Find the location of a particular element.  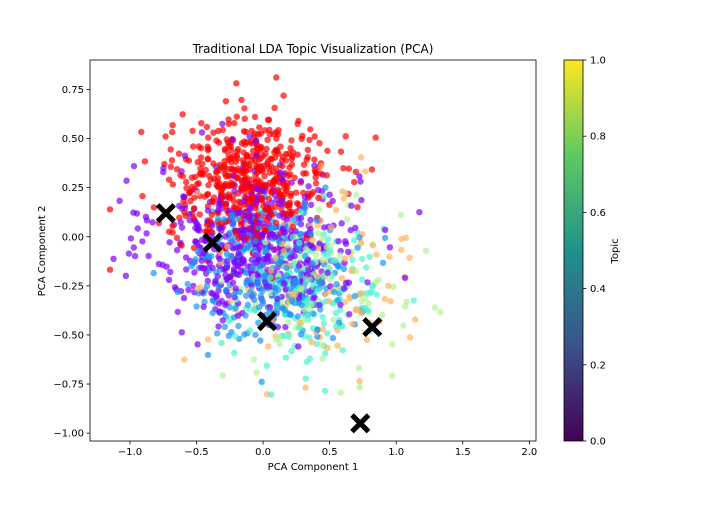

x-tick-label: 0.5 is located at coordinates (330, 452).